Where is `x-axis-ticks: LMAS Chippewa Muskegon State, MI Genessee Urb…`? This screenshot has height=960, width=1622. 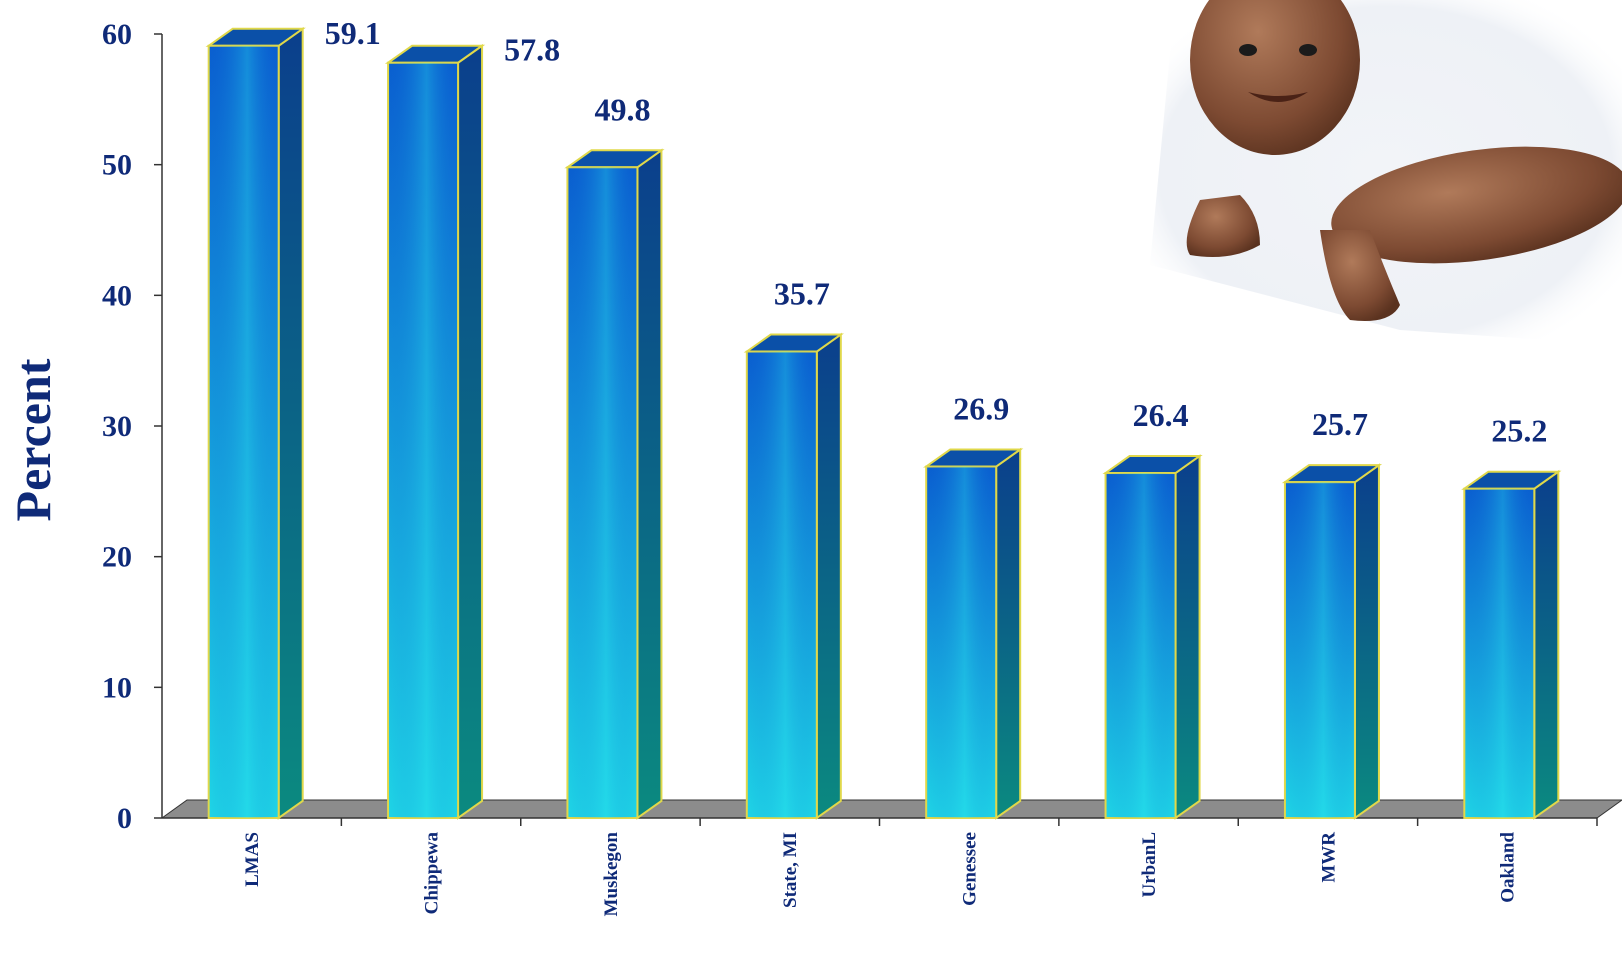 x-axis-ticks: LMAS Chippewa Muskegon State, MI Genessee Urb… is located at coordinates (920, 867).